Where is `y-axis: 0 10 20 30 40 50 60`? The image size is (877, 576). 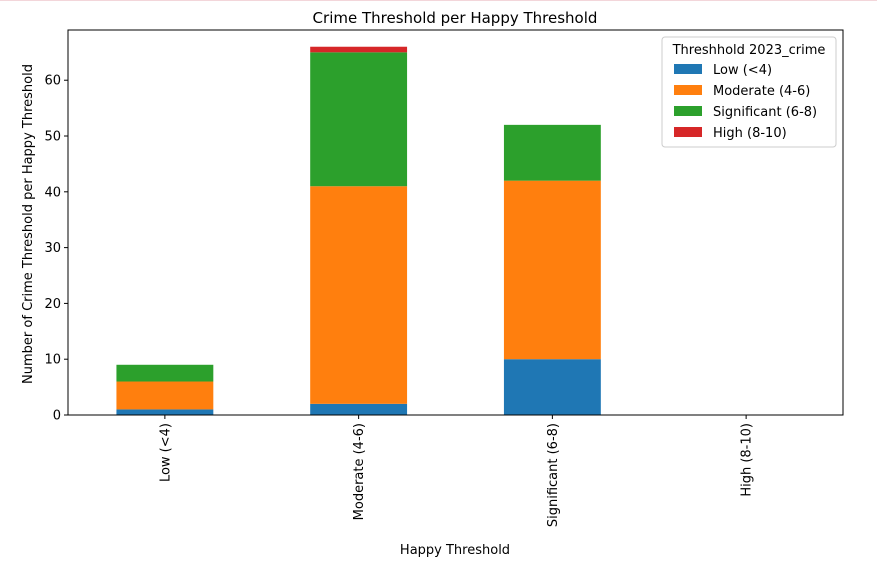
y-axis: 0 10 20 30 40 50 60 is located at coordinates (56, 249).